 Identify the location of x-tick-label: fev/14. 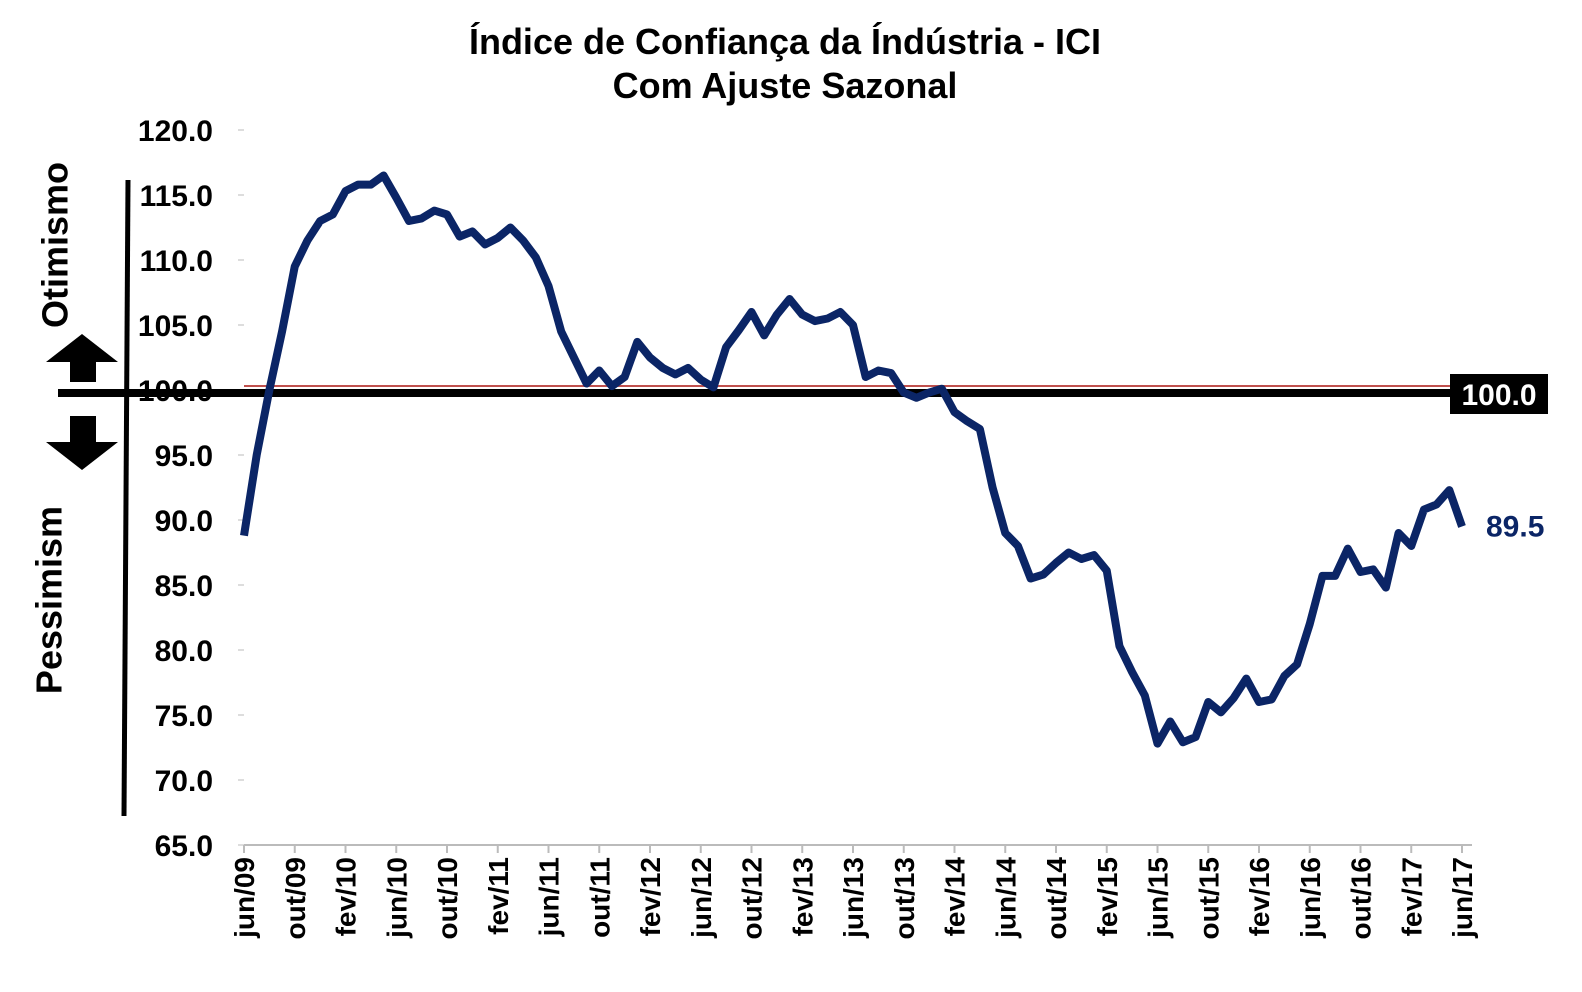
(955, 897).